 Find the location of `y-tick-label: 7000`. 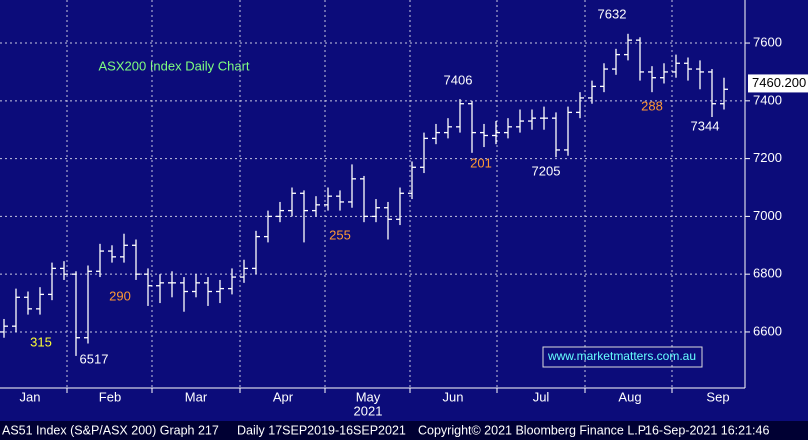

y-tick-label: 7000 is located at coordinates (767, 215).